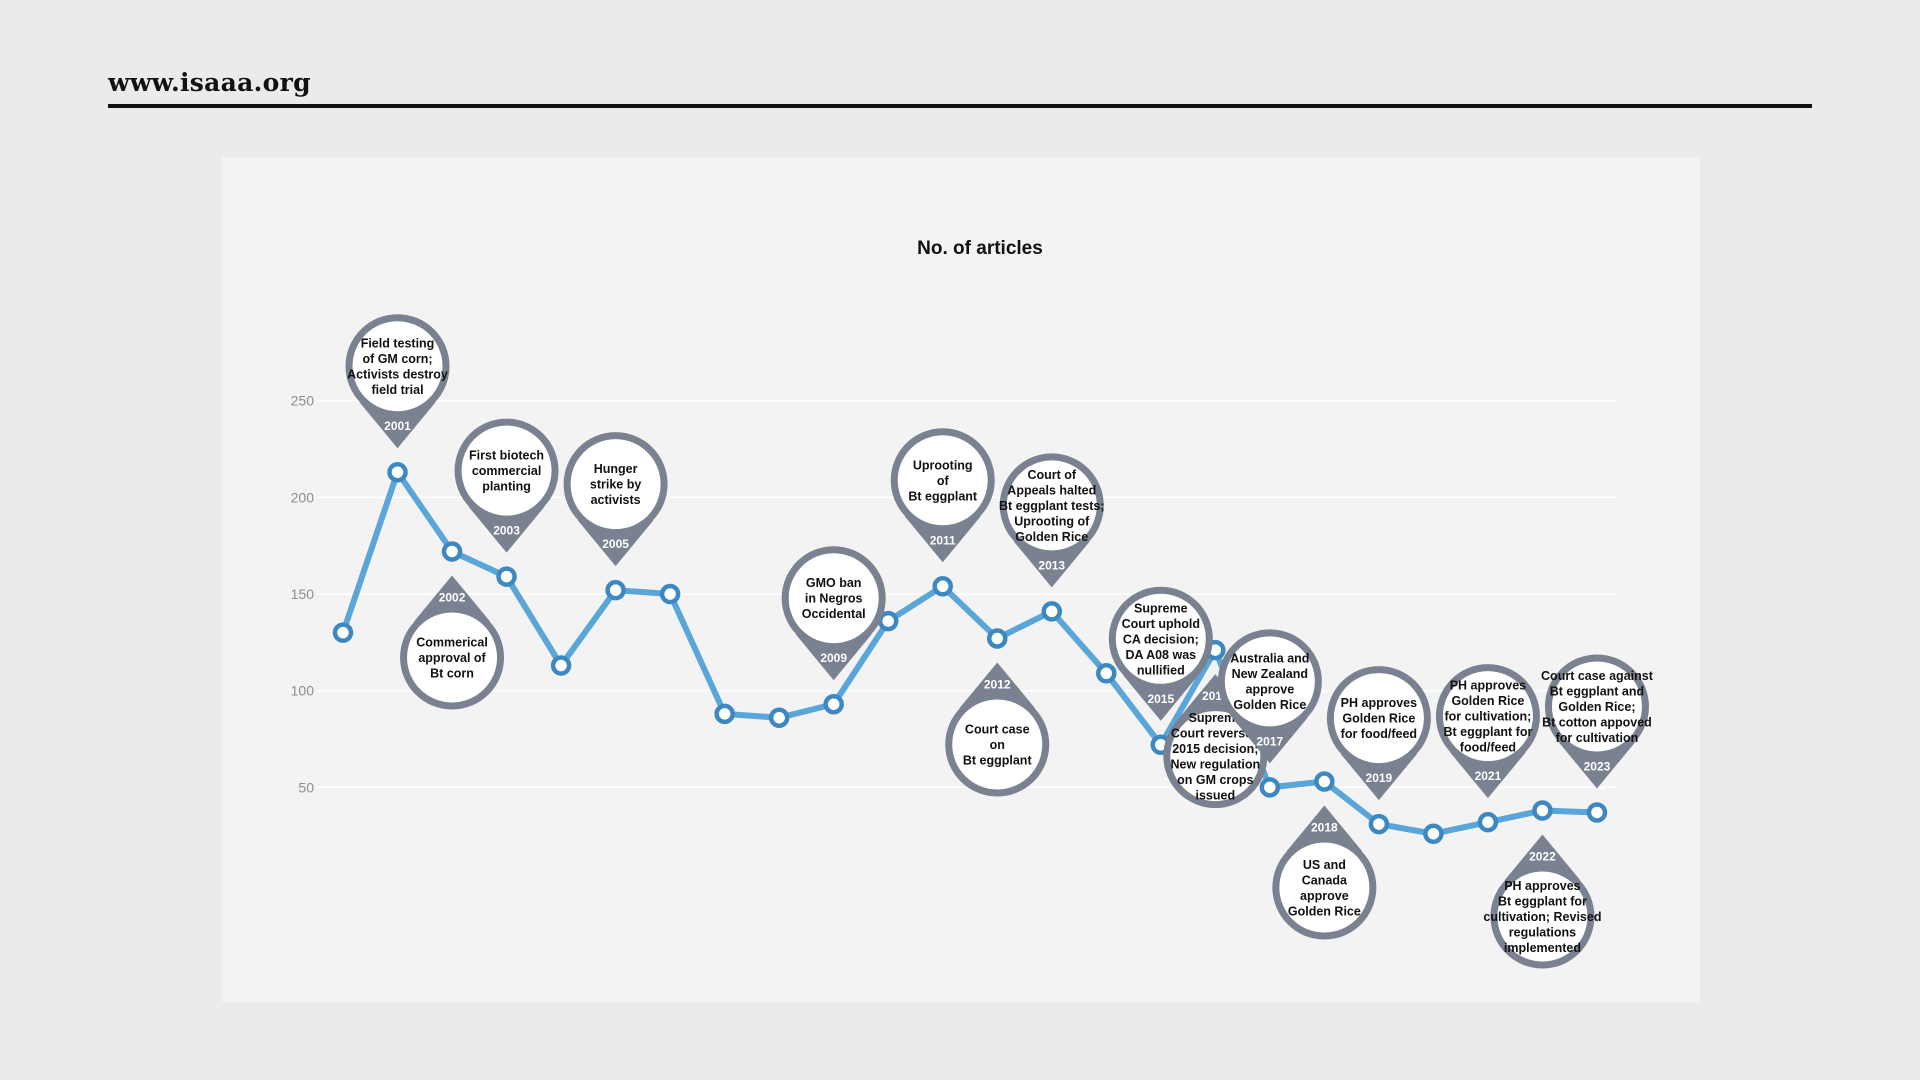 The width and height of the screenshot is (1920, 1080). What do you see at coordinates (1215, 749) in the screenshot?
I see `annotation-text-line: 2015 decision;` at bounding box center [1215, 749].